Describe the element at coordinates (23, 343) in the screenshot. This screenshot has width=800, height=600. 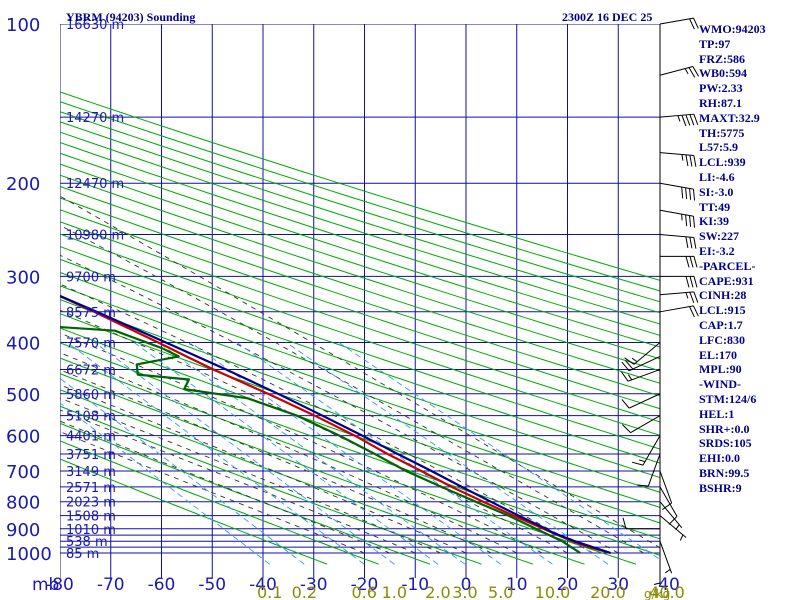
I see `pressure-tick-label: 400` at that location.